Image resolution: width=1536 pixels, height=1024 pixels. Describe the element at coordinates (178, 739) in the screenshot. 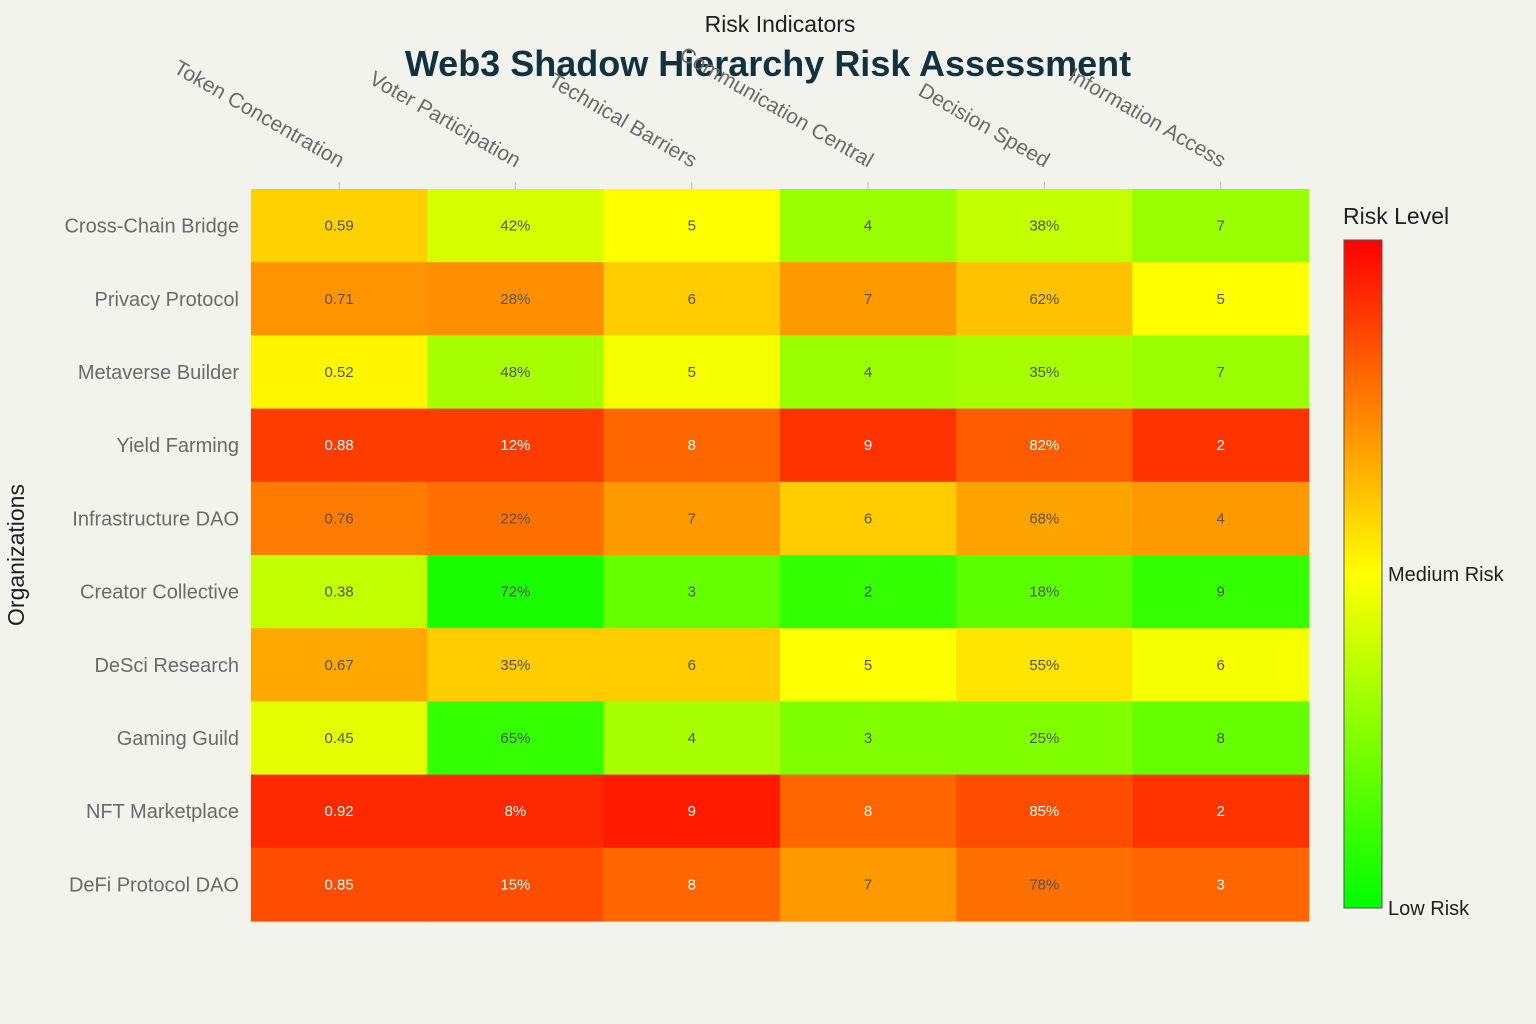

I see `row-label: Gaming Guild` at that location.